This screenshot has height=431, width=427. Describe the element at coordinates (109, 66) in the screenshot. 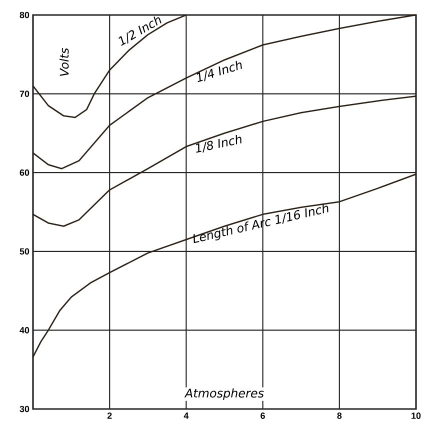

I see `line-series` at that location.